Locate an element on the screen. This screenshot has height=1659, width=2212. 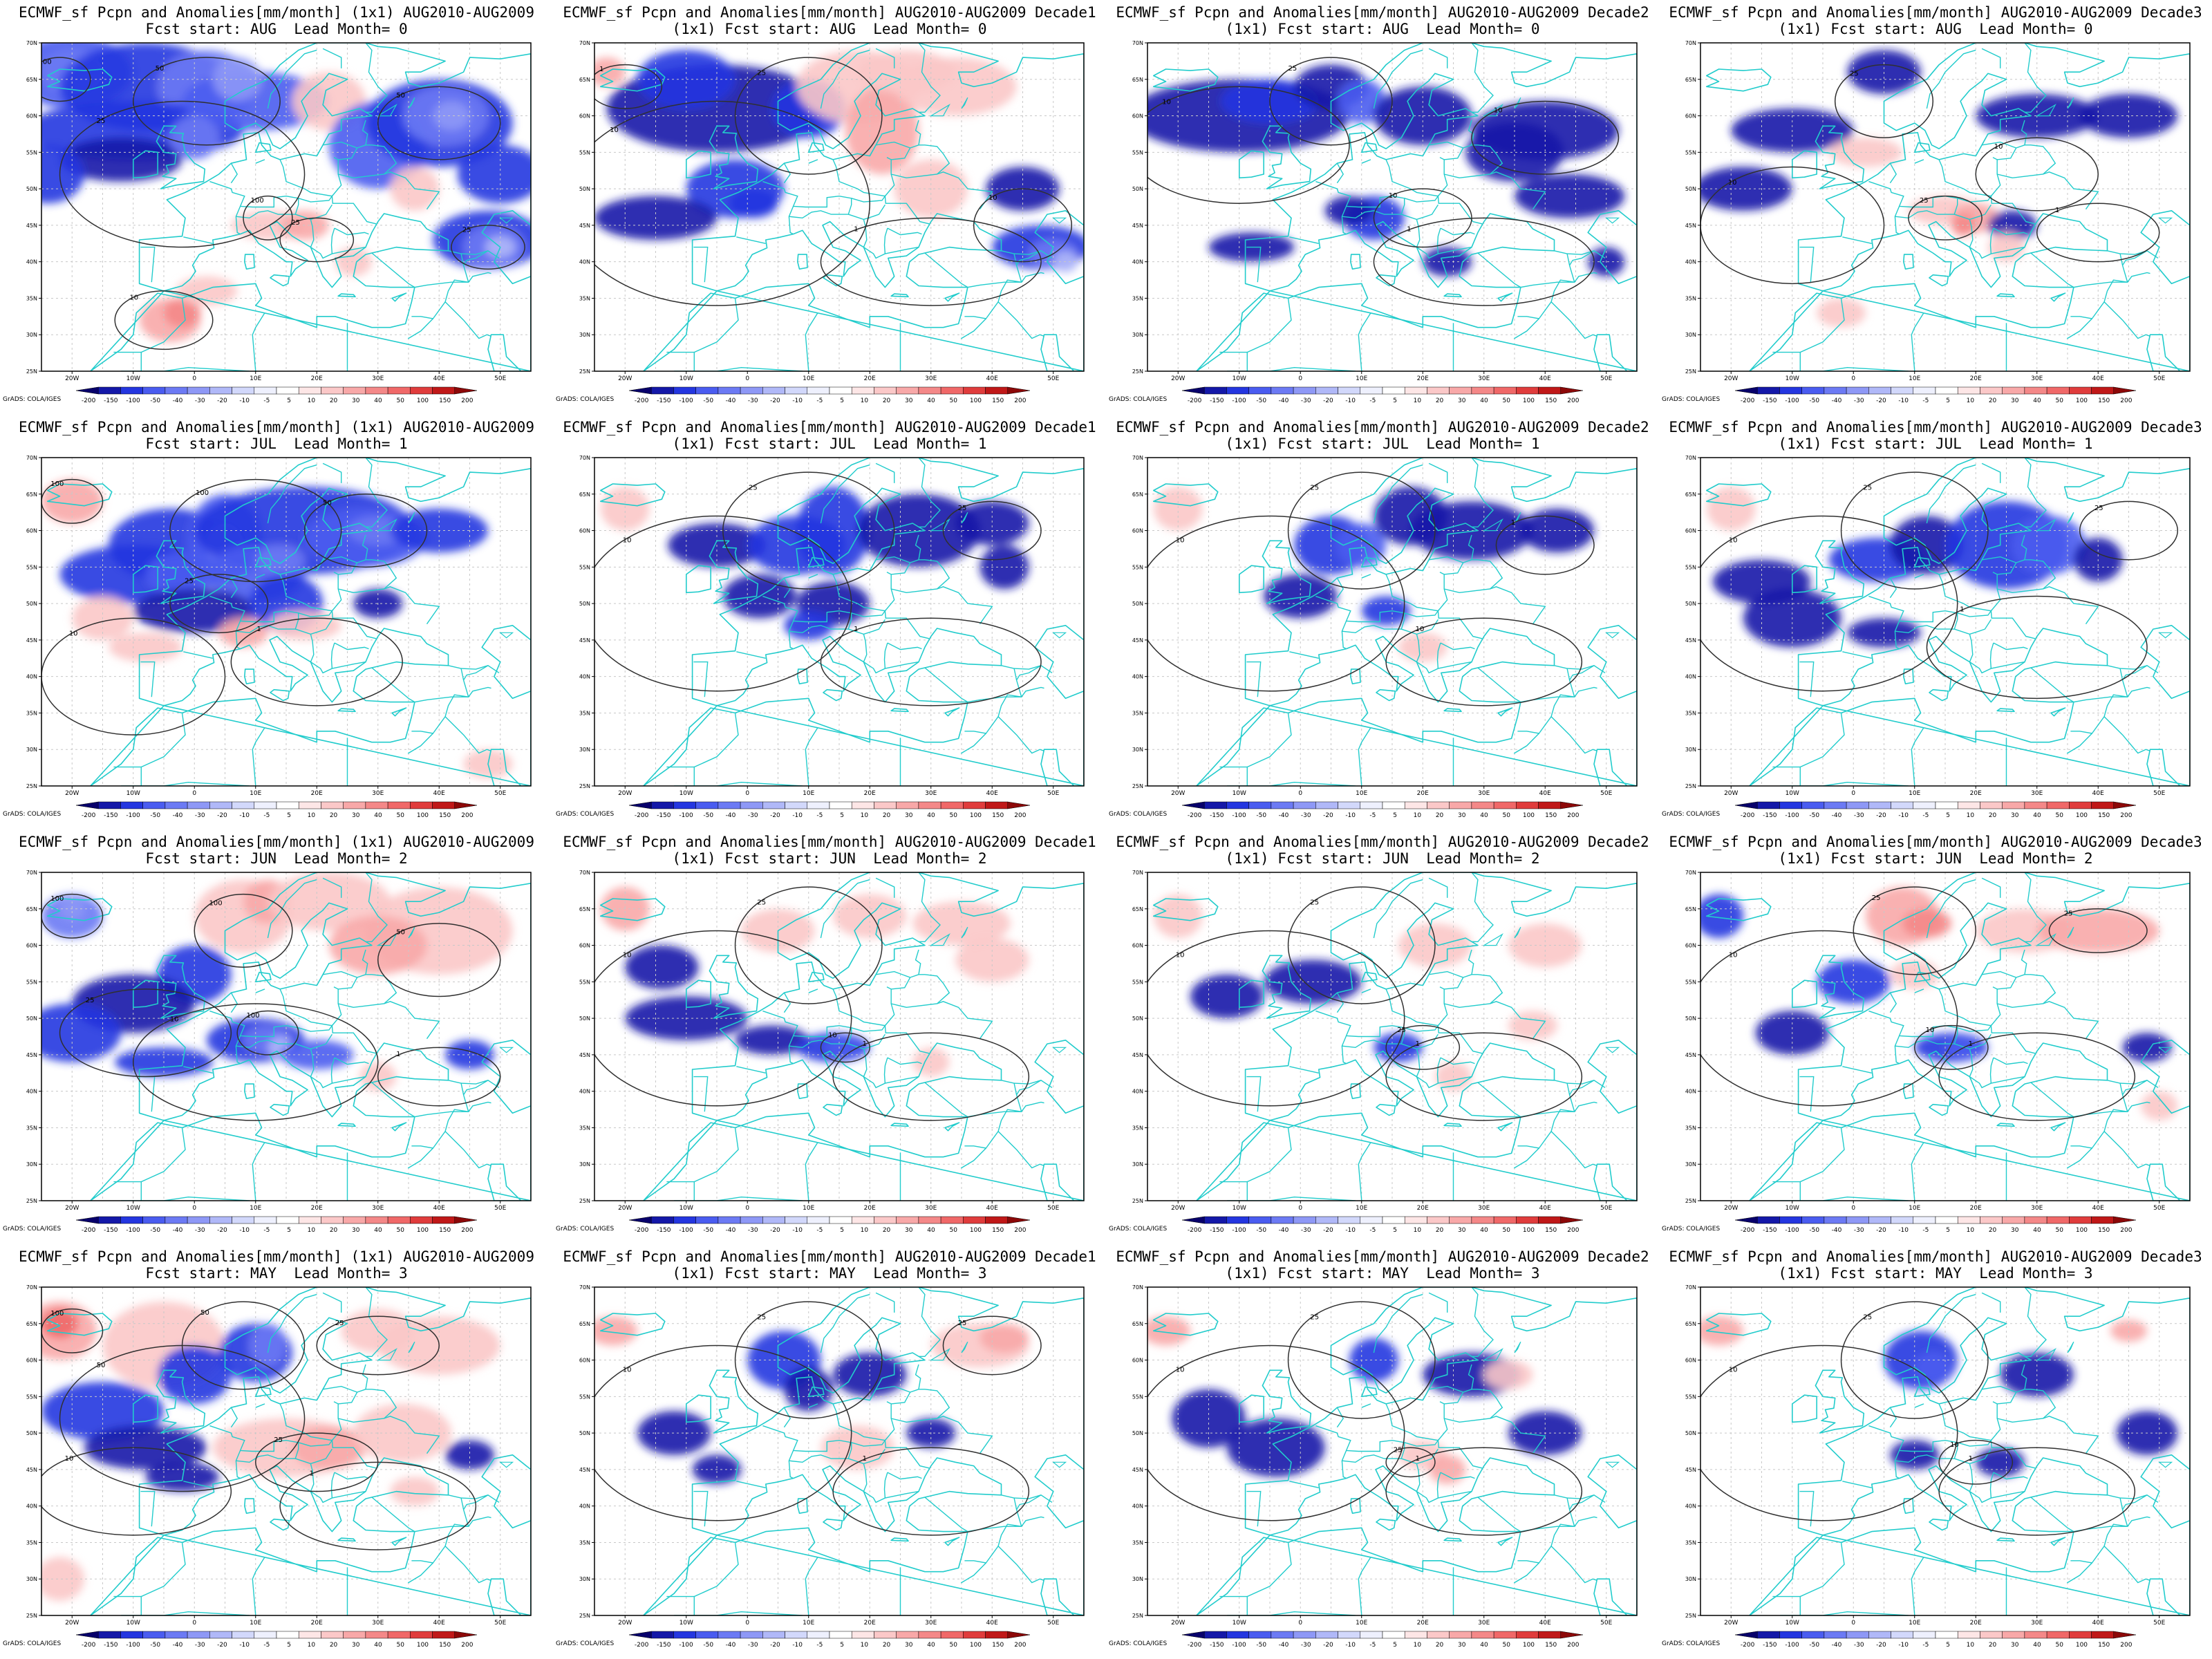
lat-tick-label: 45N is located at coordinates (1690, 640).